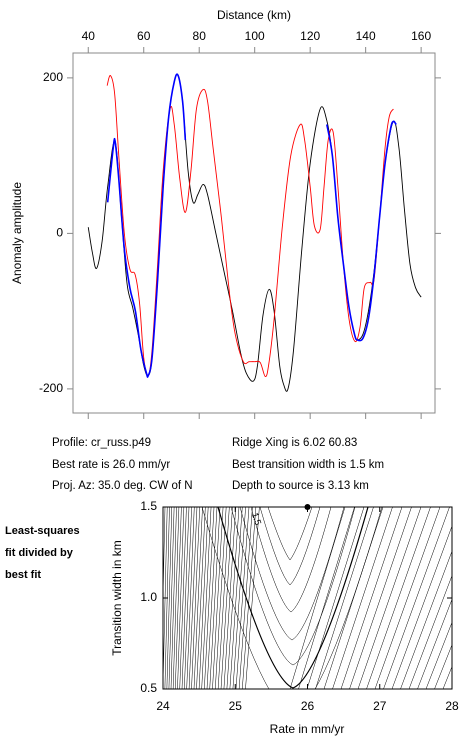 The image size is (467, 745). I want to click on y-tick-label: 0.5, so click(148, 688).